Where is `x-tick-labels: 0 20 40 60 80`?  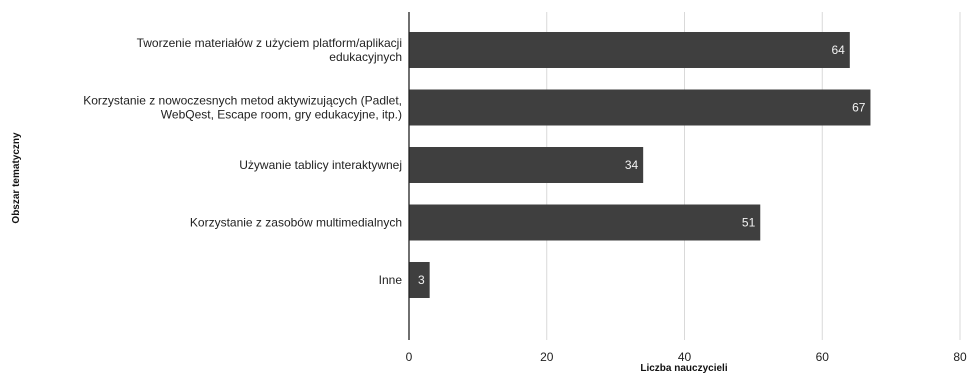
x-tick-labels: 0 20 40 60 80 is located at coordinates (686, 357).